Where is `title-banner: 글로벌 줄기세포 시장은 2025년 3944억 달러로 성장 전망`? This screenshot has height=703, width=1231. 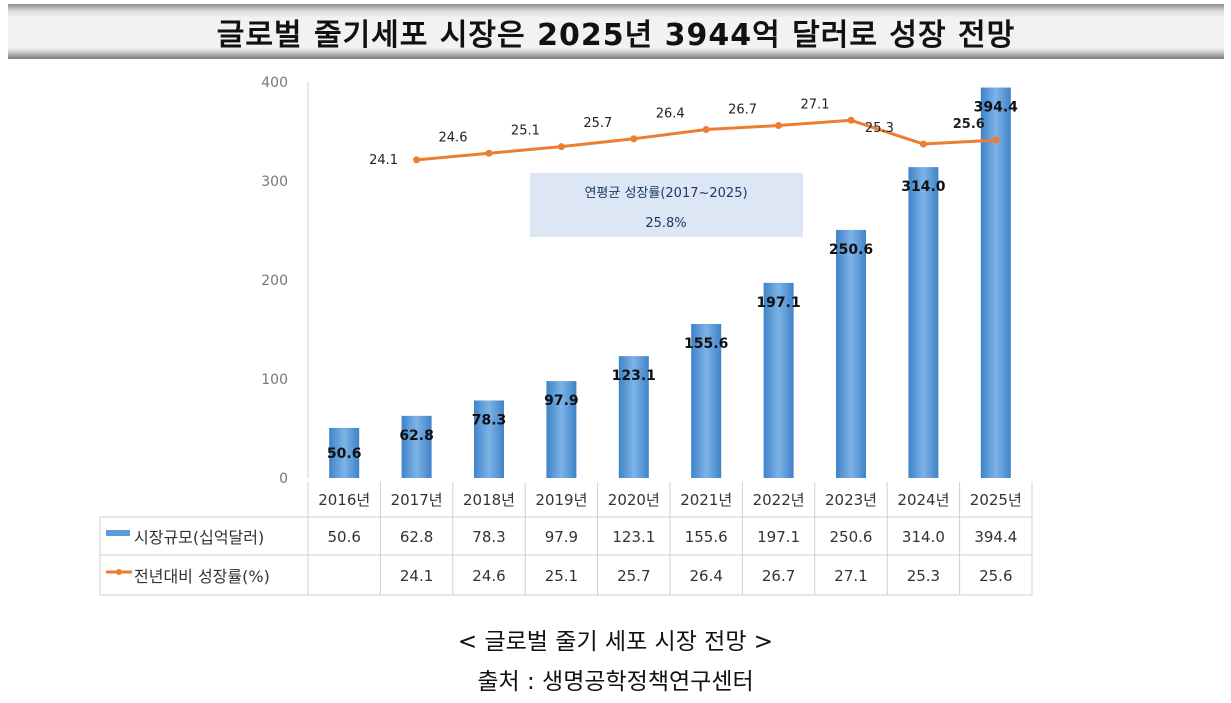 title-banner: 글로벌 줄기세포 시장은 2025년 3944억 달러로 성장 전망 is located at coordinates (616, 31).